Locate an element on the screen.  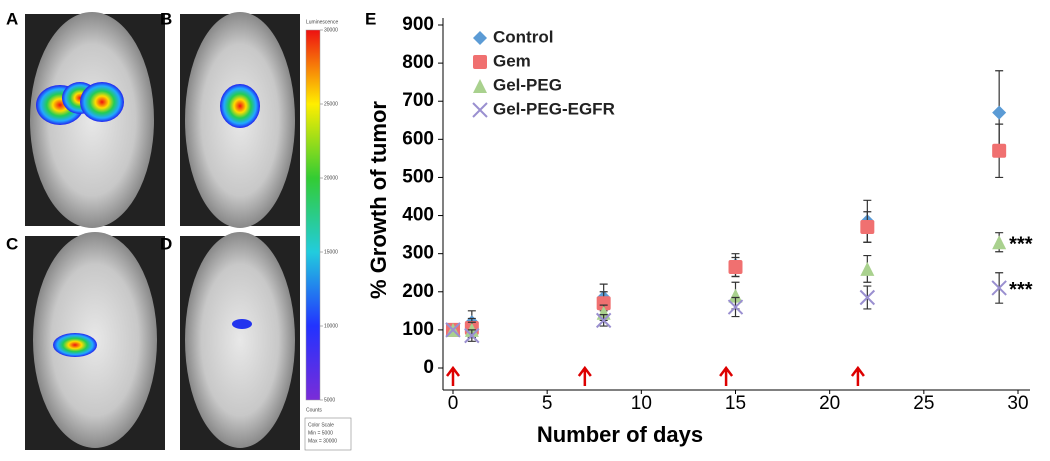
y-tick-label: 900 is located at coordinates (418, 24).